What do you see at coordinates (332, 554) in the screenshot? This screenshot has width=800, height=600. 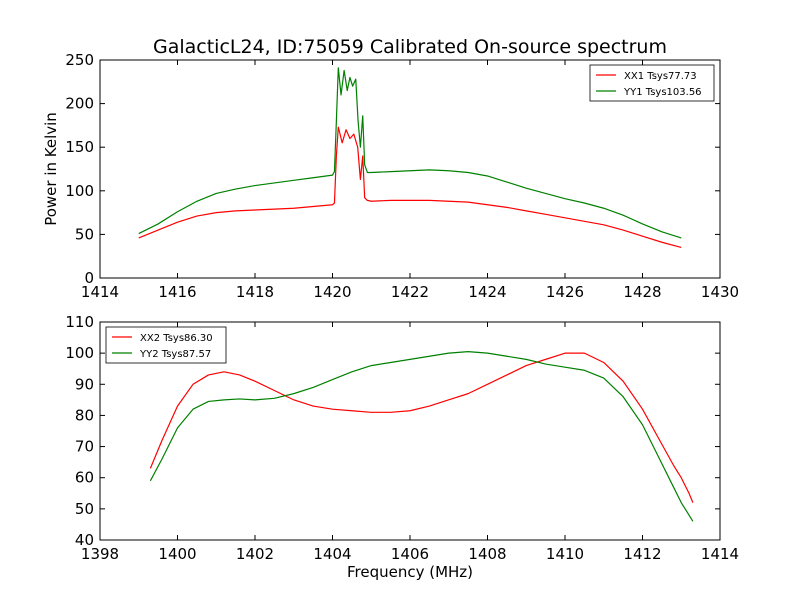 I see `x-tick-label: 1404` at bounding box center [332, 554].